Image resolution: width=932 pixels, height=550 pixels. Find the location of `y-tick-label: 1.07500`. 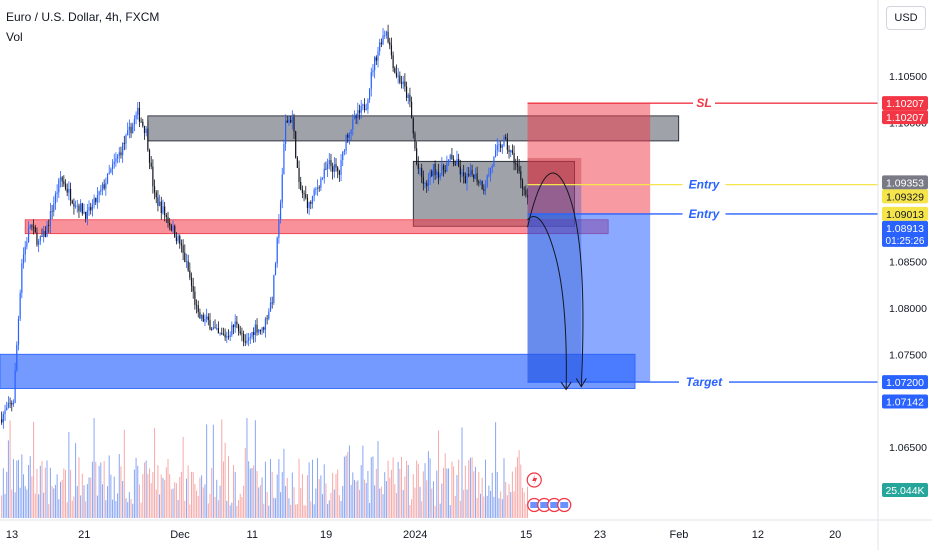

y-tick-label: 1.07500 is located at coordinates (908, 355).